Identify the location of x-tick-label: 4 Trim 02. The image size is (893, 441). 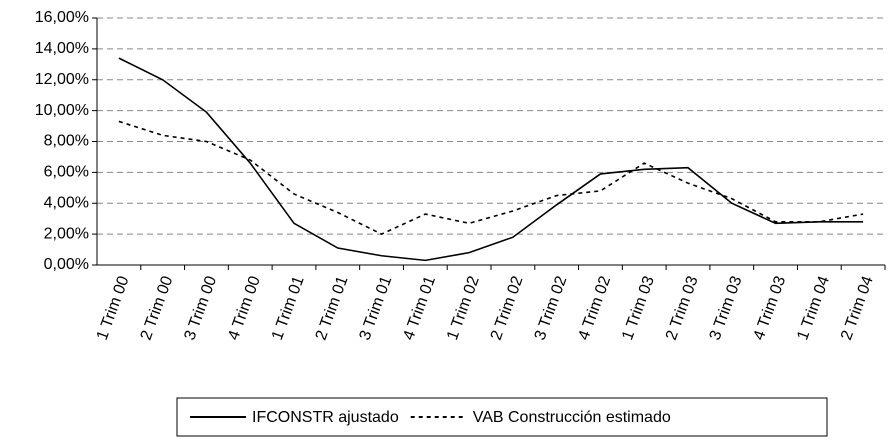
(594, 308).